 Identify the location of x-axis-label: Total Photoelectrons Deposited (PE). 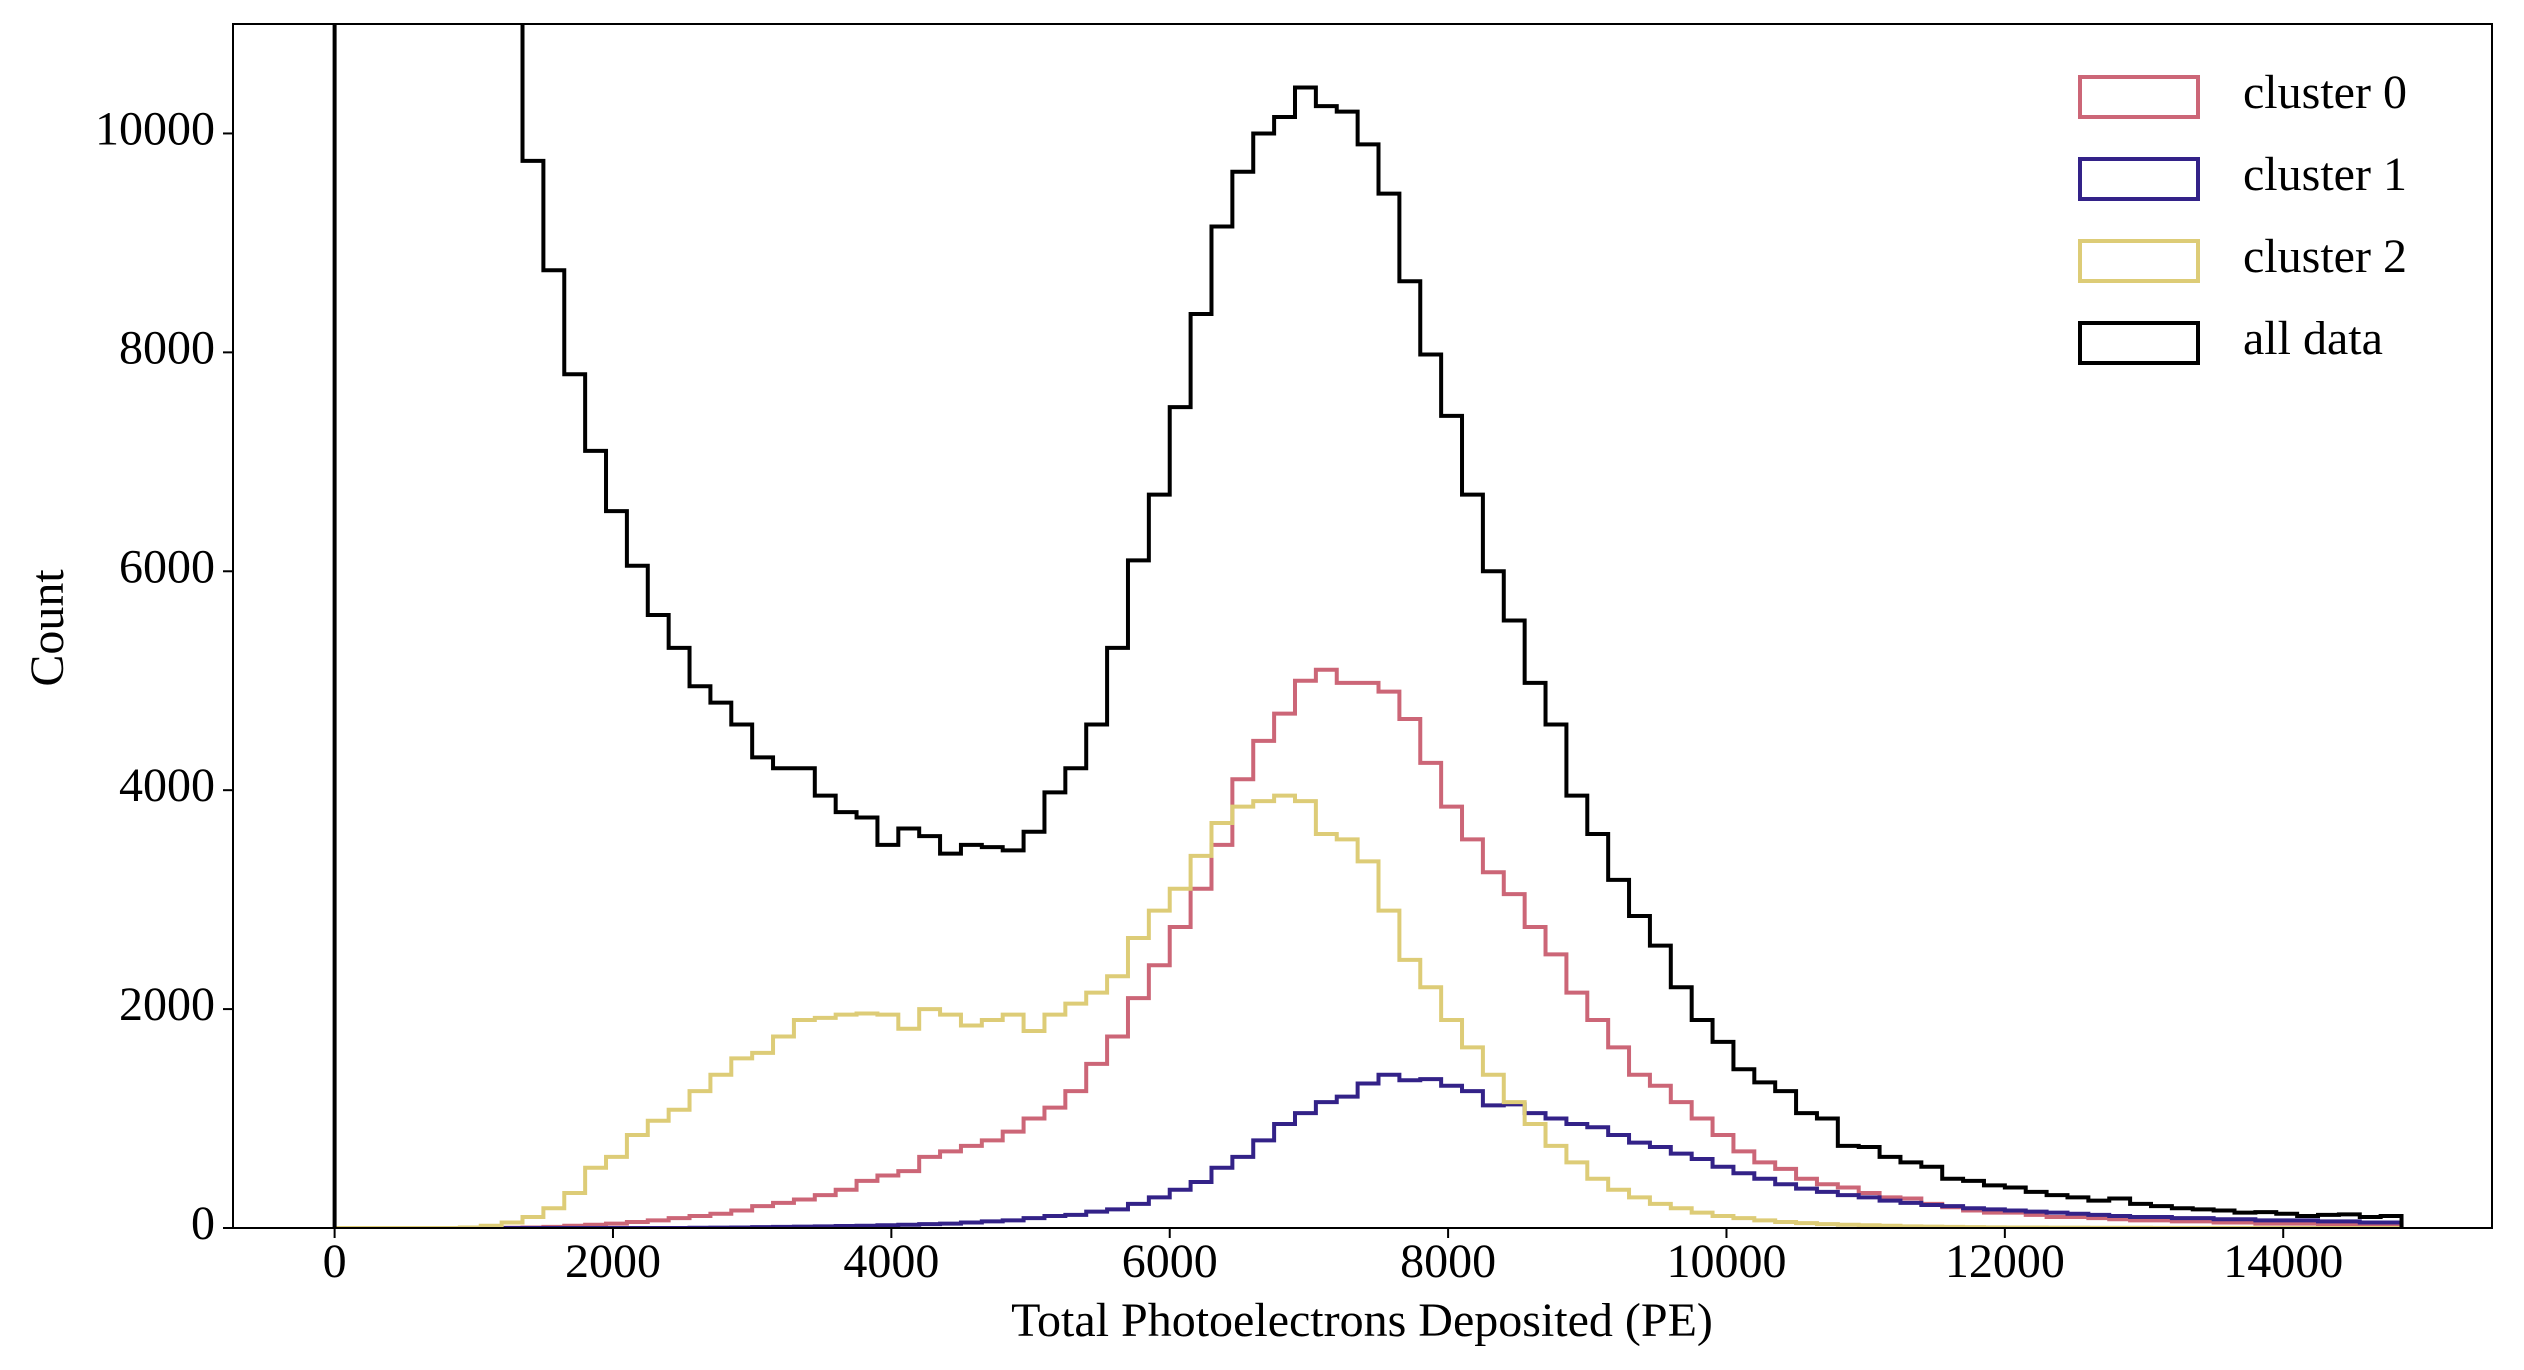
(1362, 1320).